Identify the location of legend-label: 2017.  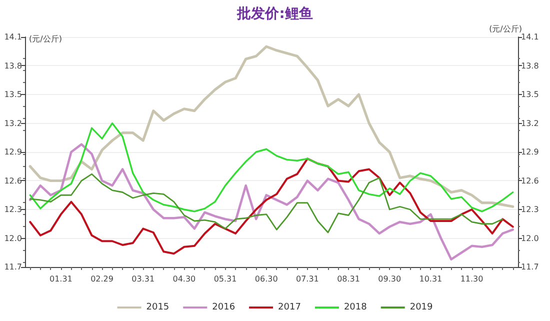
(289, 307).